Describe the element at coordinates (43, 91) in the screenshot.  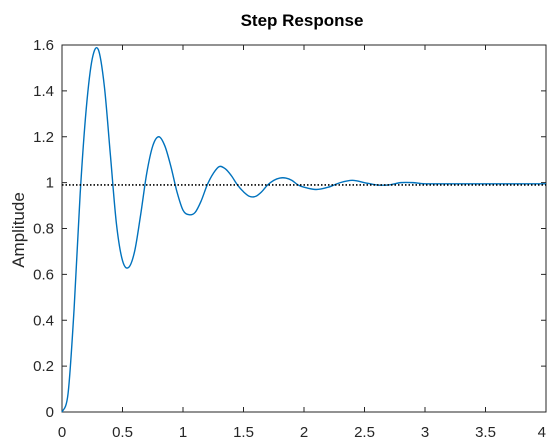
I see `y-tick-label-7: 1.4` at that location.